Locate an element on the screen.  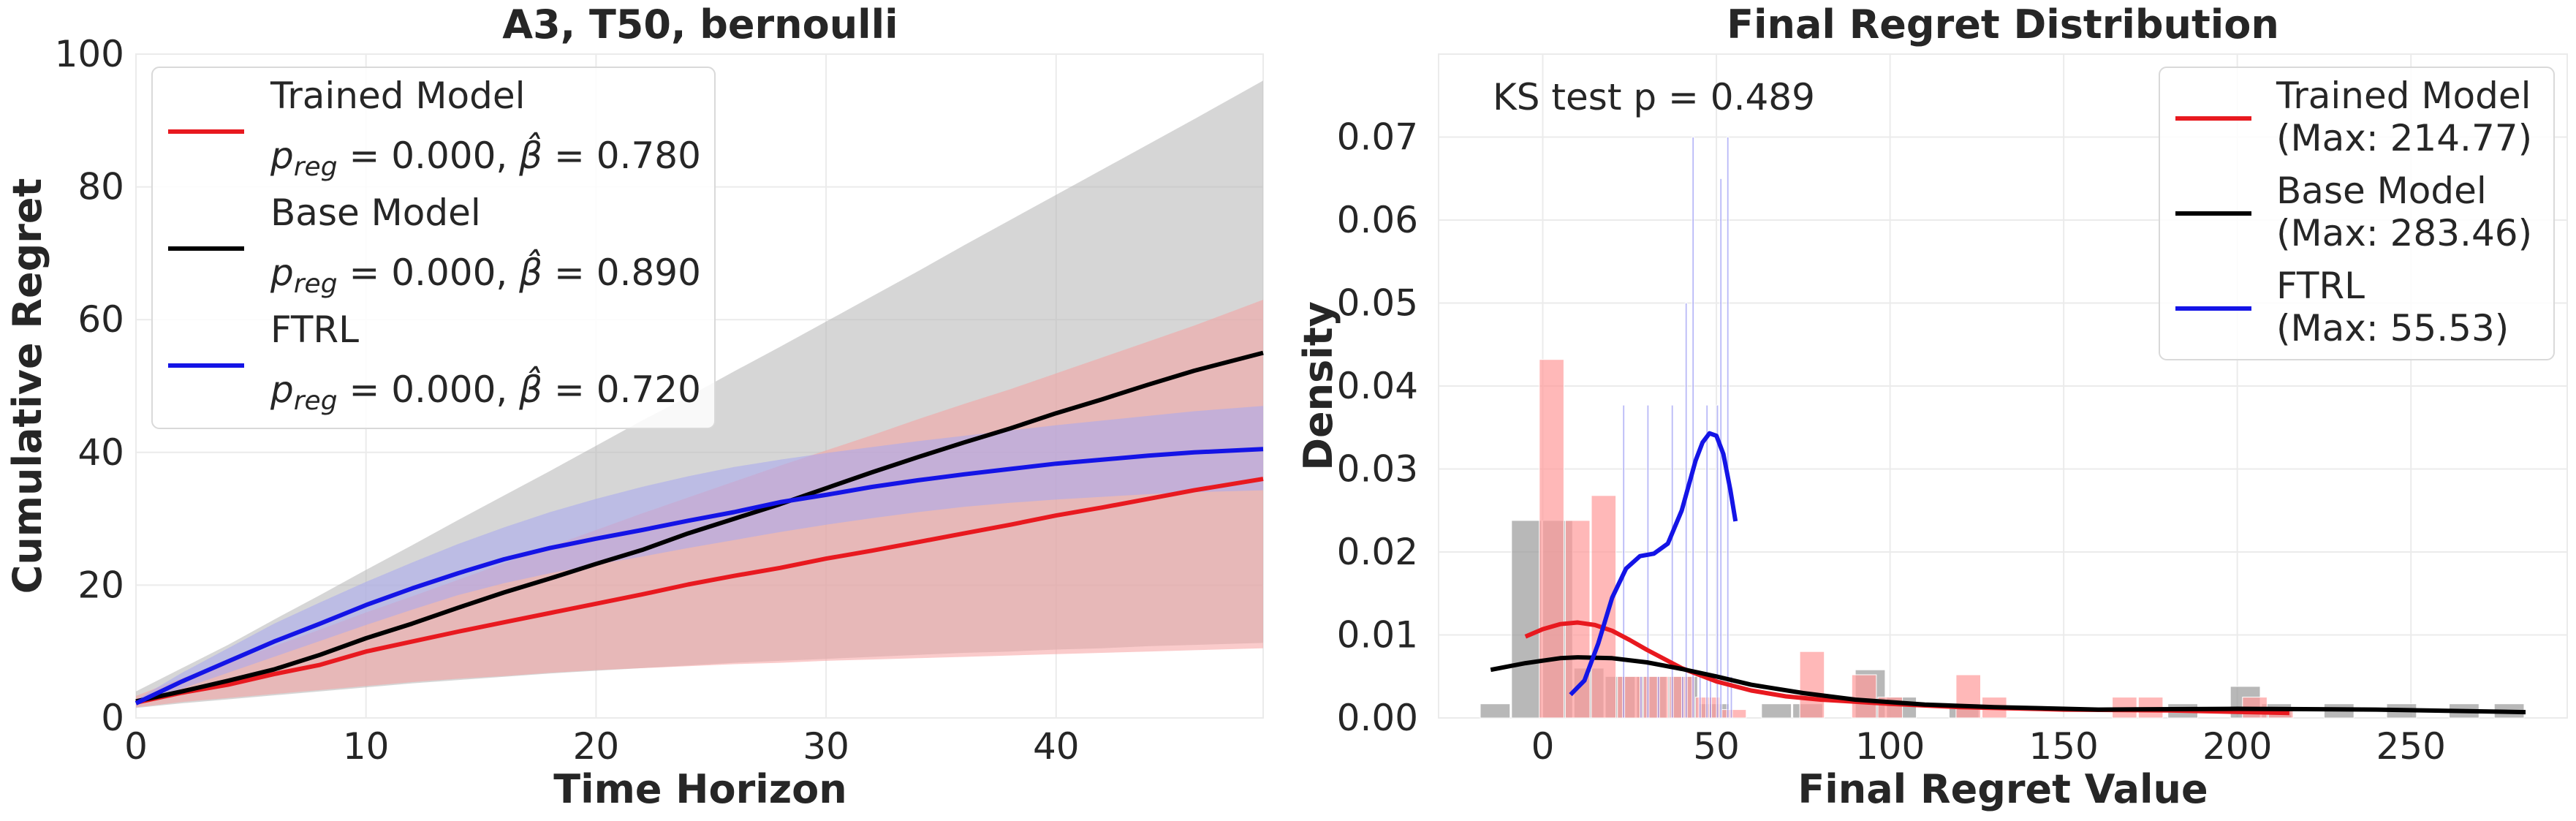
right-y-tick-label: 0.05 is located at coordinates (1377, 303).